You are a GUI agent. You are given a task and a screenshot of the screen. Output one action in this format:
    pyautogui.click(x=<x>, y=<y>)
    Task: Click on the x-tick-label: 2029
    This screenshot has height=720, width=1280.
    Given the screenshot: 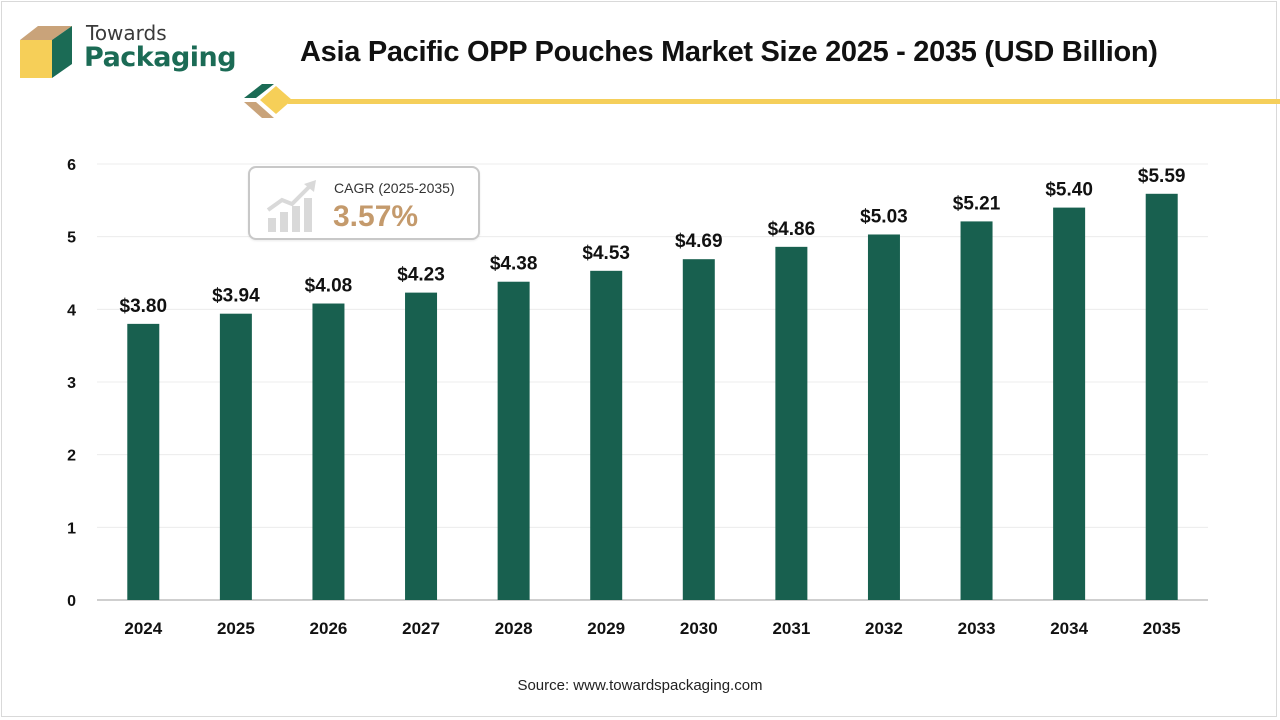 What is the action you would take?
    pyautogui.click(x=606, y=628)
    